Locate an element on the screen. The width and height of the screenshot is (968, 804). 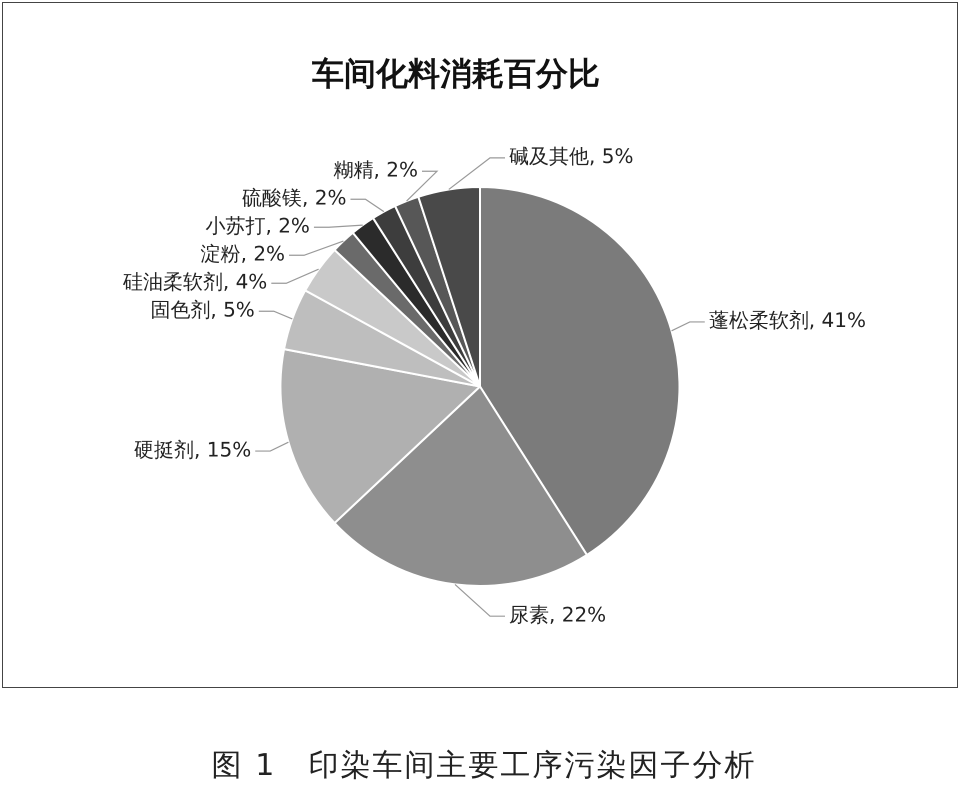
slice-label: 蓬松柔软剂, 41% is located at coordinates (787, 320).